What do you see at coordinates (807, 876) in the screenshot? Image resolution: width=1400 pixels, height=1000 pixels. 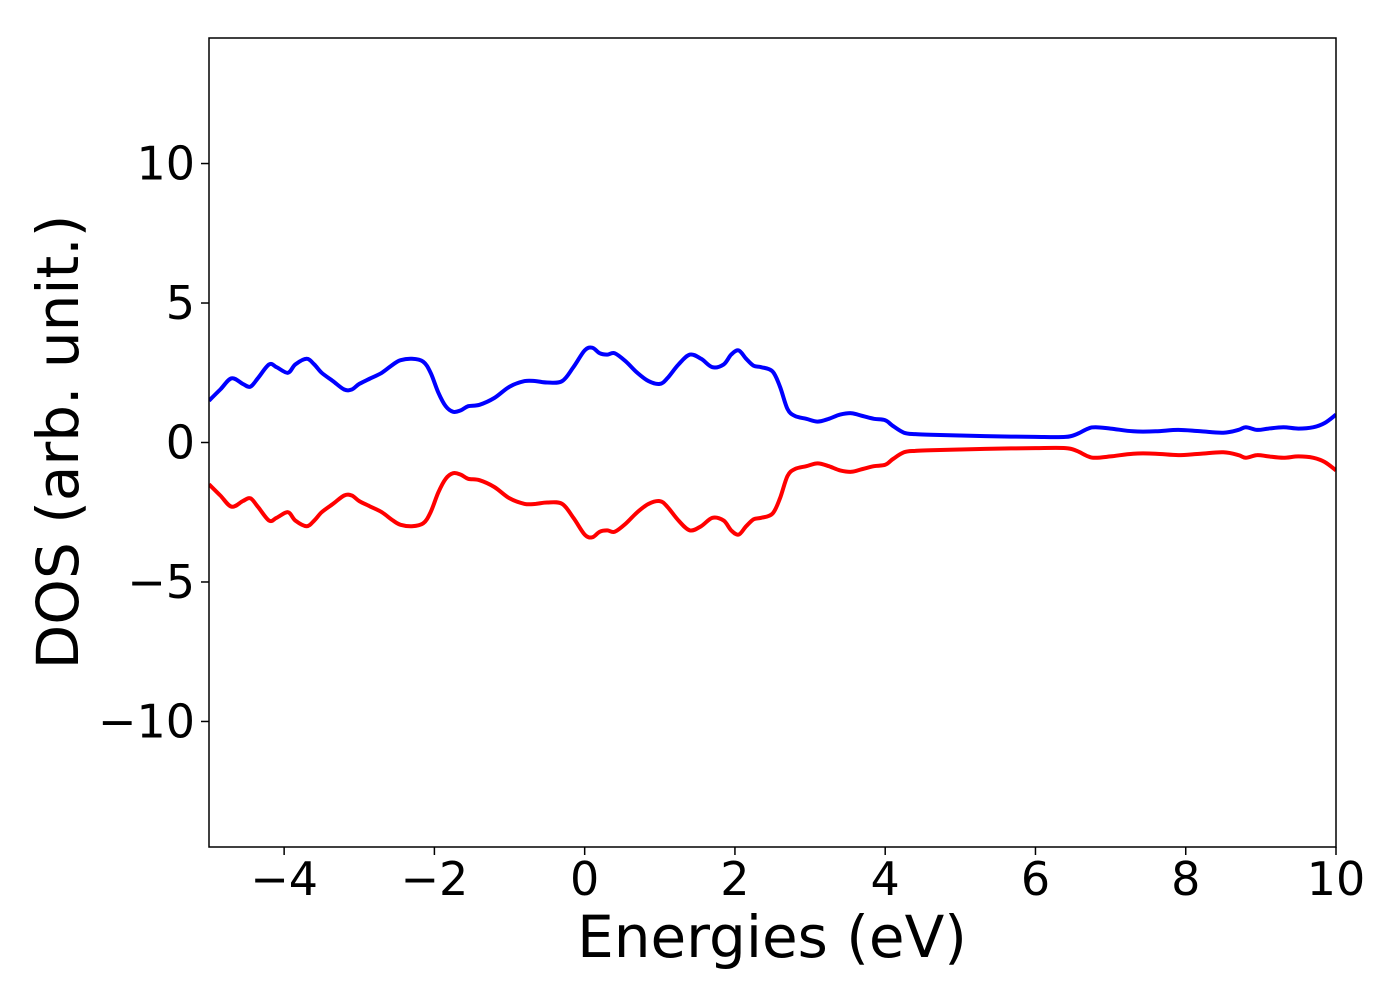 I see `x-axis-ticks: −4 −2 0 2 4 6 8 10` at bounding box center [807, 876].